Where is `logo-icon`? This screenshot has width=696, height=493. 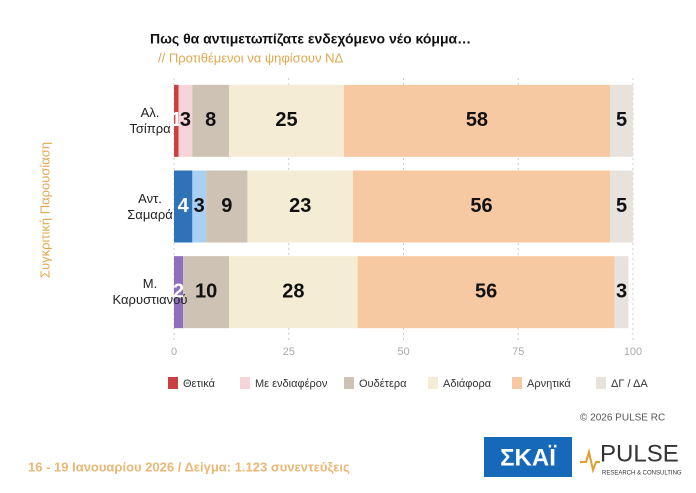 logo-icon is located at coordinates (590, 461).